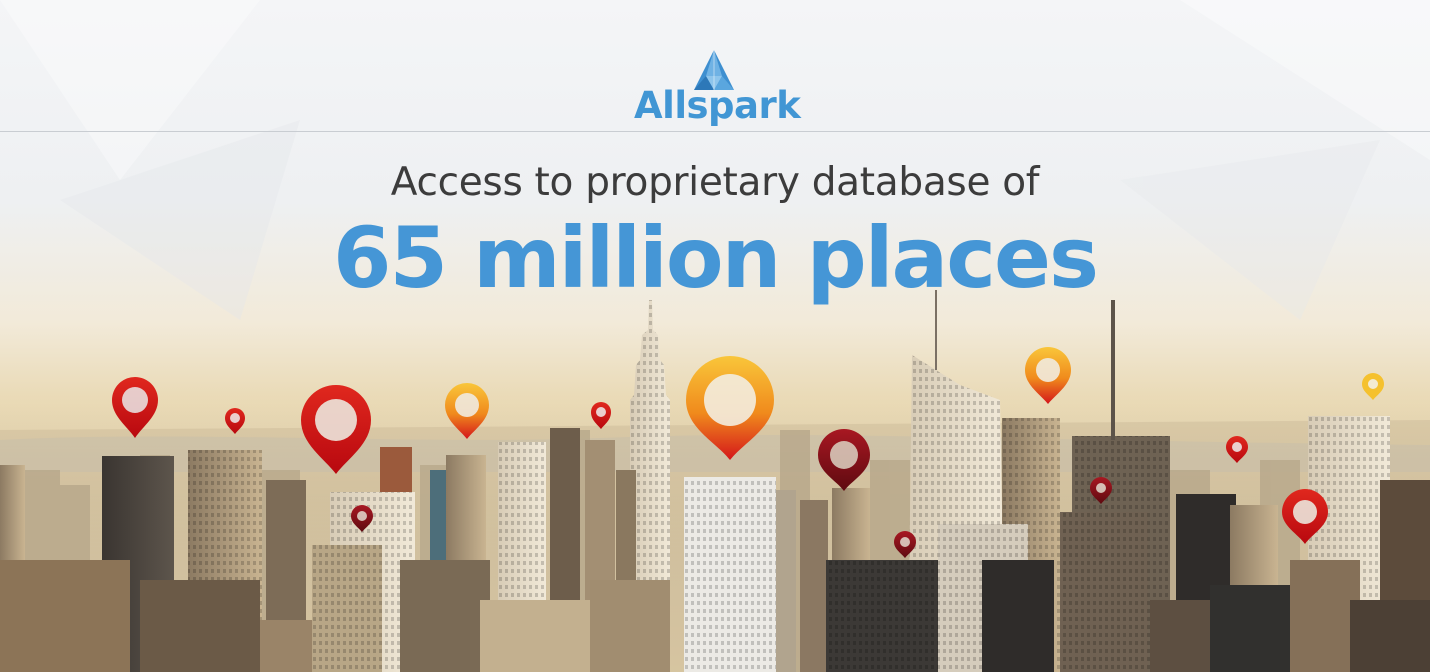  I want to click on brand-name: Allspark, so click(717, 105).